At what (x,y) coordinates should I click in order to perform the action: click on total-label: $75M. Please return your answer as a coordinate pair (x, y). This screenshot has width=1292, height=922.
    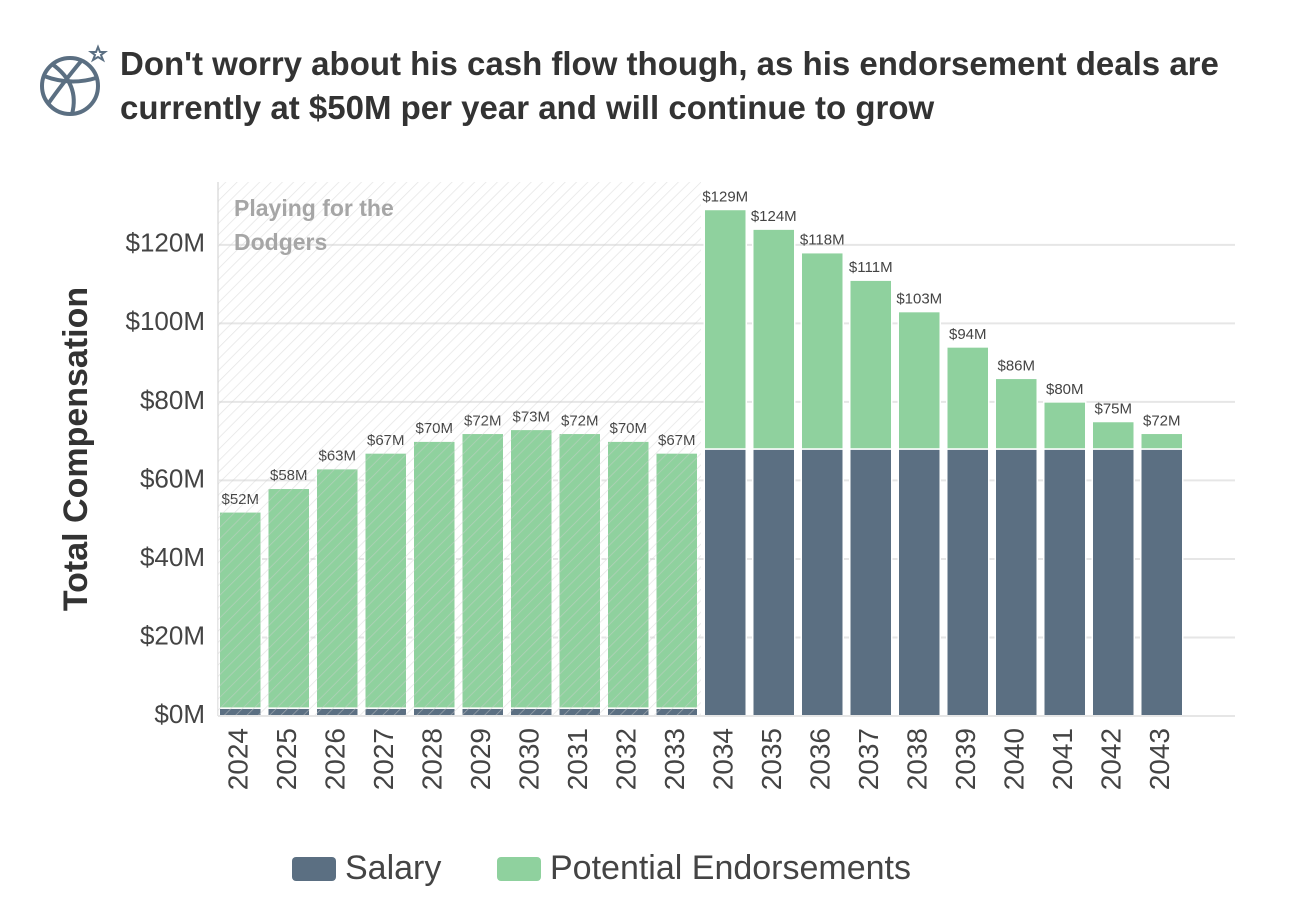
    Looking at the image, I should click on (1113, 408).